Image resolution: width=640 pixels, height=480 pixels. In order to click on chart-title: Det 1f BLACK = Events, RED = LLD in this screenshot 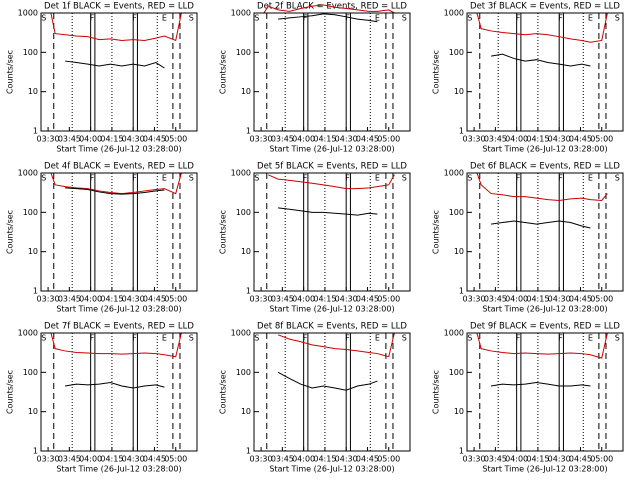, I will do `click(119, 7)`.